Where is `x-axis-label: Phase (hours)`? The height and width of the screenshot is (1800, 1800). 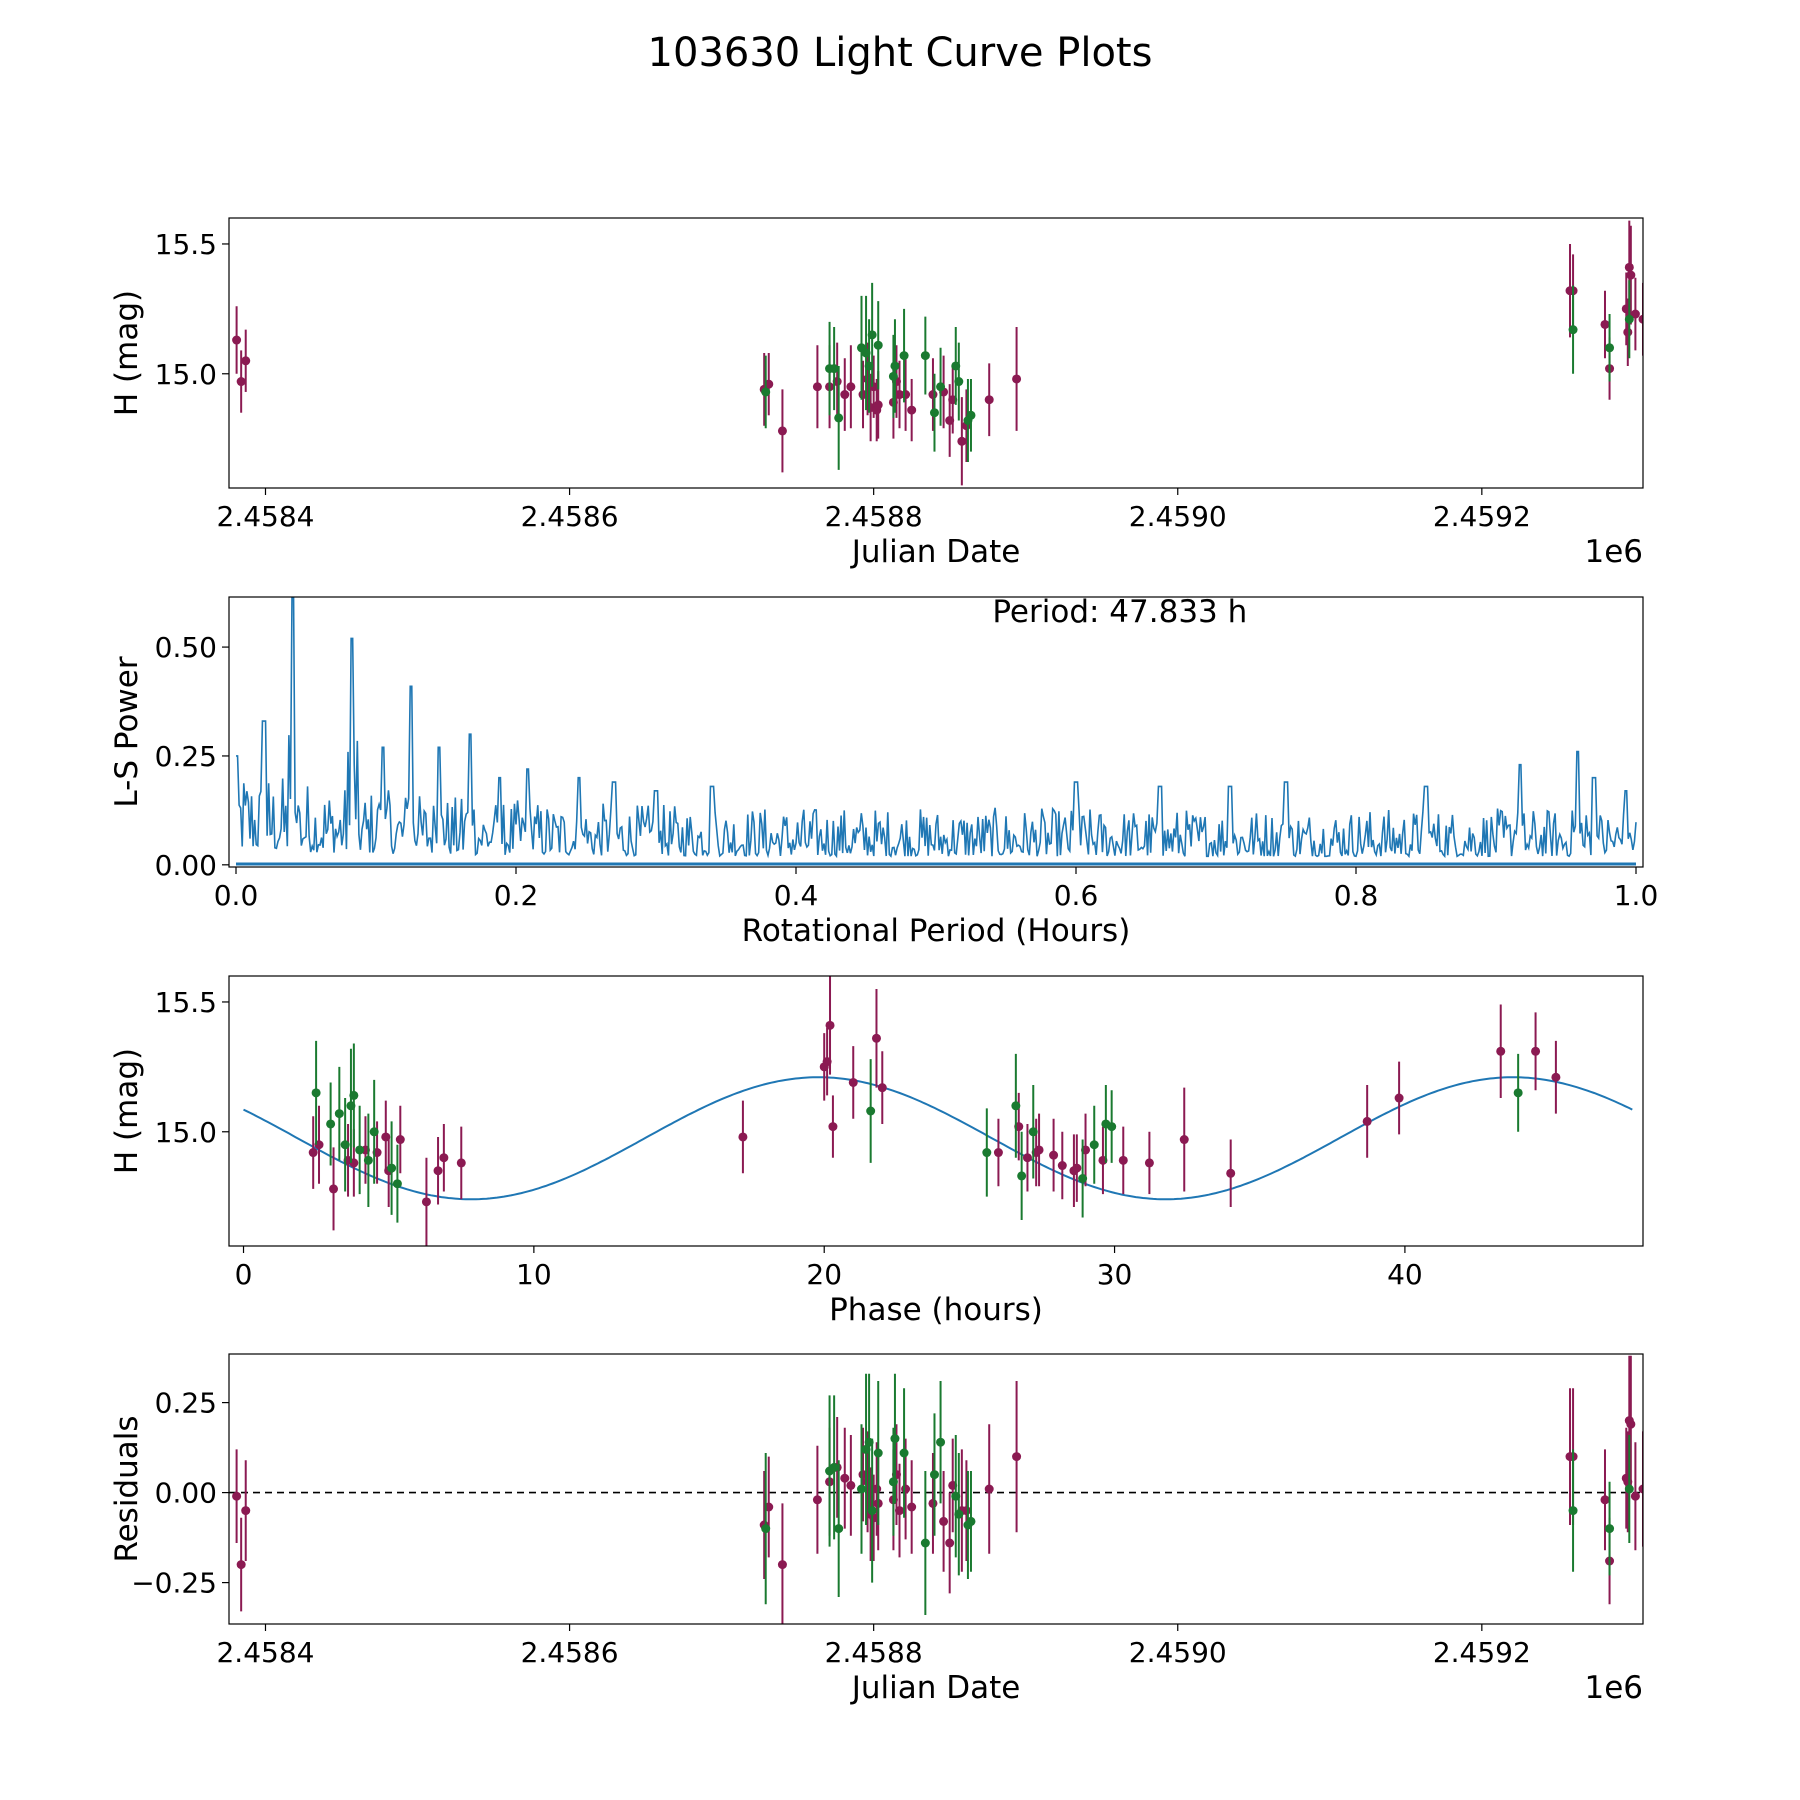
x-axis-label: Phase (hours) is located at coordinates (936, 1310).